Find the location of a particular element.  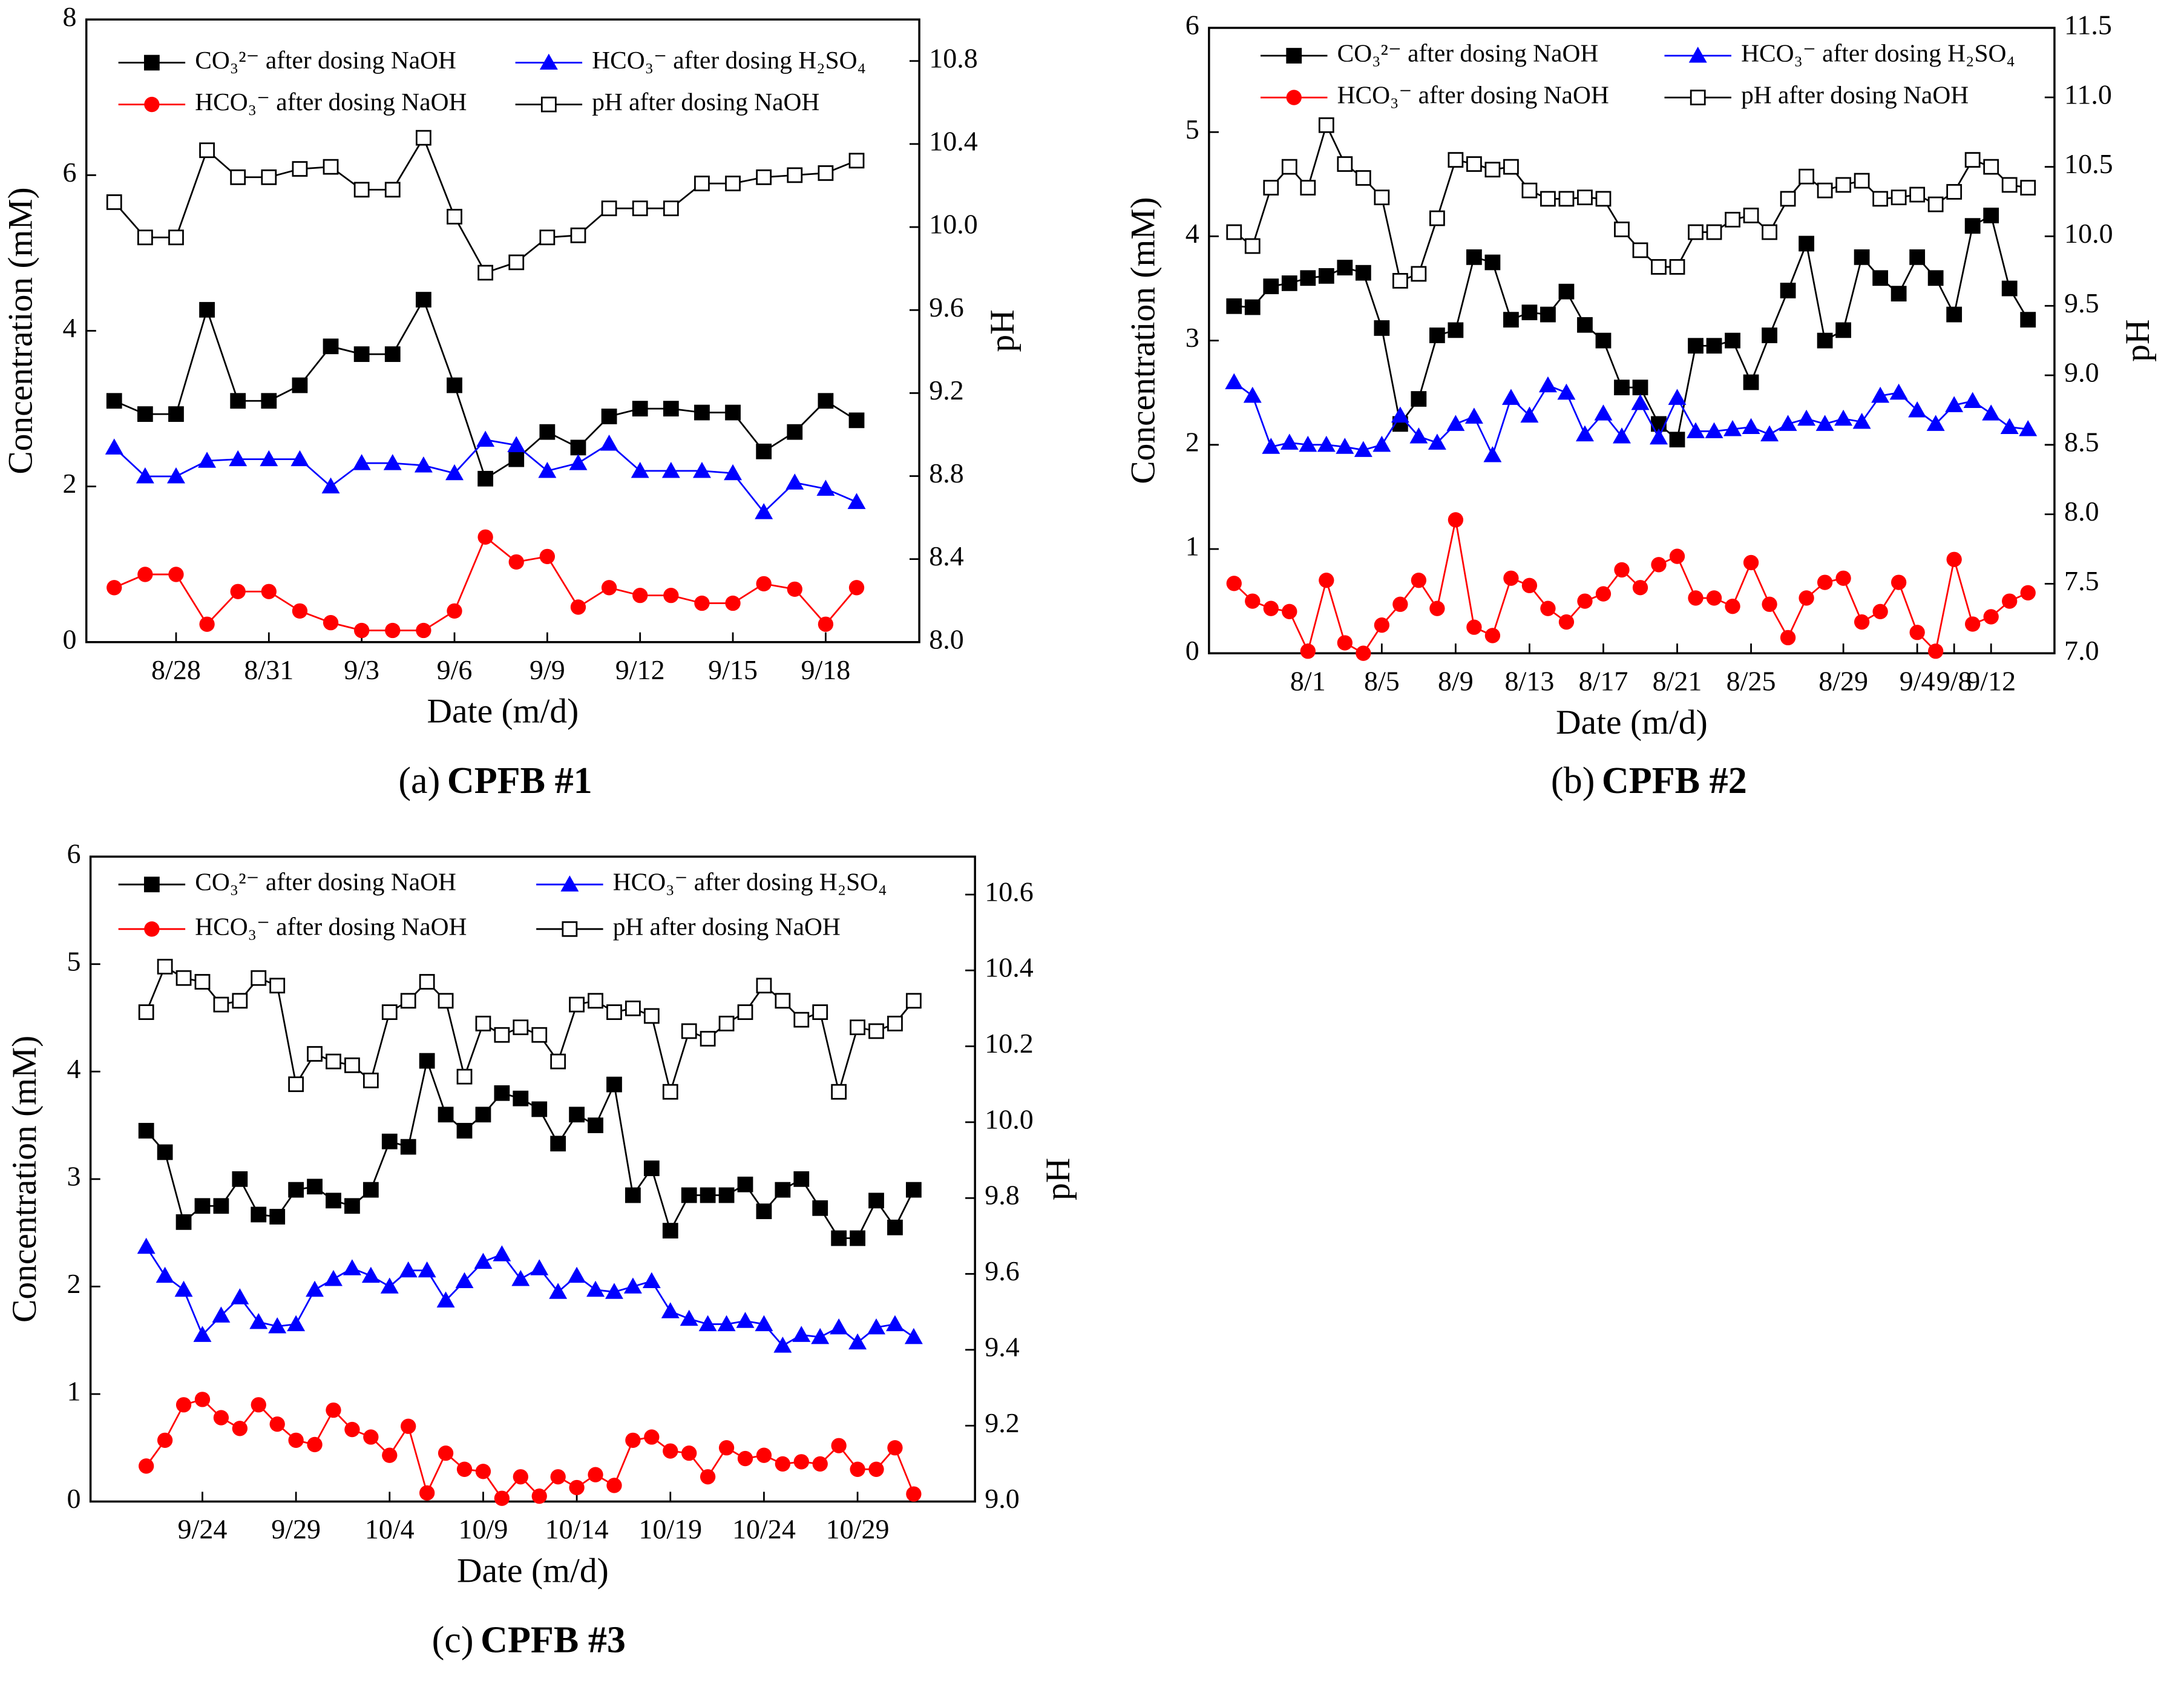

x-tick-label: 9/9 is located at coordinates (547, 669).